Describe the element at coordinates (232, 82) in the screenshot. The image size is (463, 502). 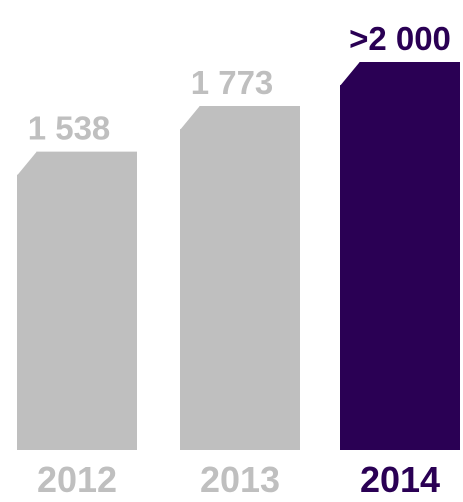
I see `value-label-2013: 1 773` at that location.